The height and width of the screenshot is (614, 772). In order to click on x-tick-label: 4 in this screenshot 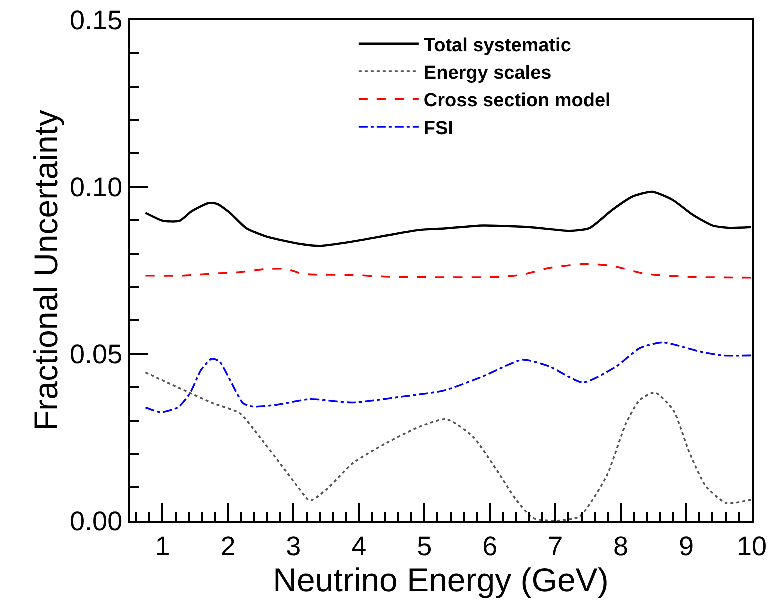, I will do `click(359, 546)`.